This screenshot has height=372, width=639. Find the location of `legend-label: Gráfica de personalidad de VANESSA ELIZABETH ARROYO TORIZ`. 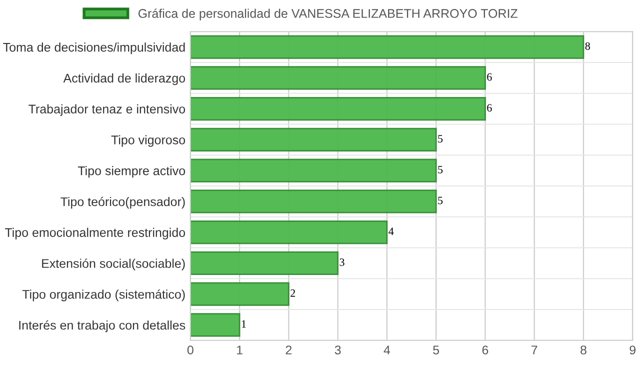

legend-label: Gráfica de personalidad de VANESSA ELIZABETH ARROYO TORIZ is located at coordinates (328, 14).